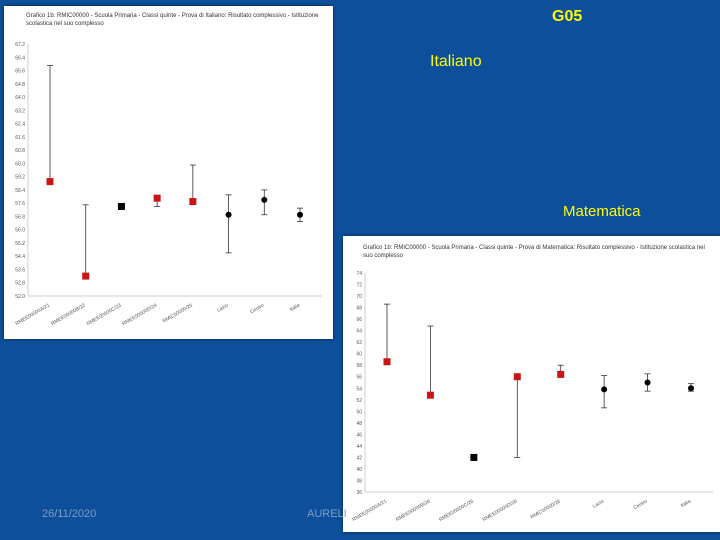 This screenshot has height=540, width=720. I want to click on y-tick-label: 36, so click(359, 493).